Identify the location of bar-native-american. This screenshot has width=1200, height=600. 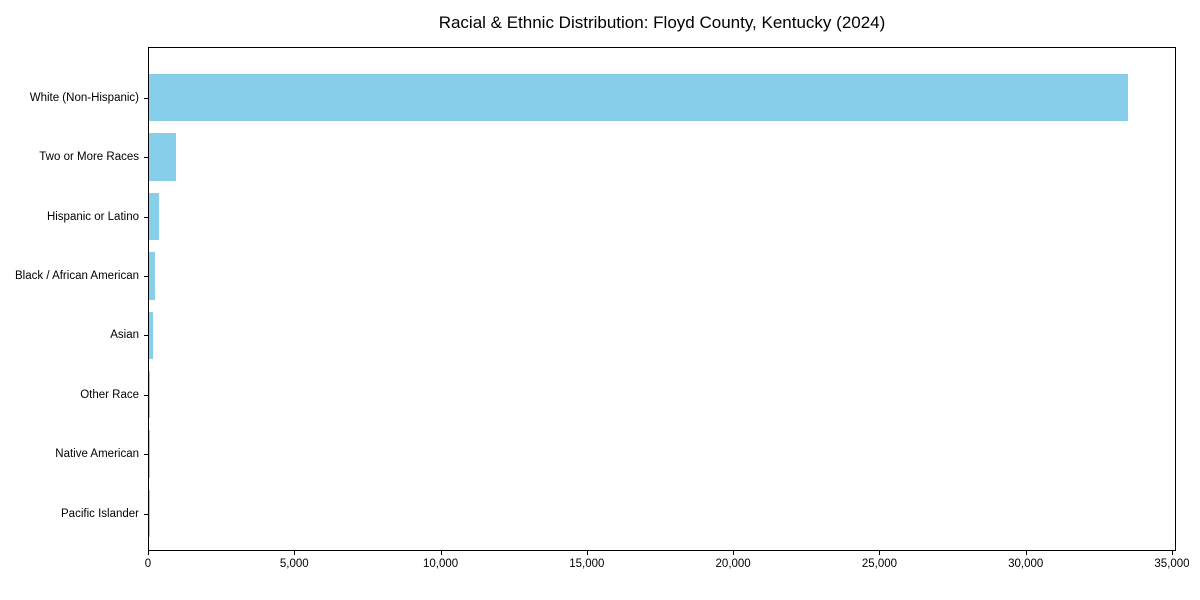
(149, 454).